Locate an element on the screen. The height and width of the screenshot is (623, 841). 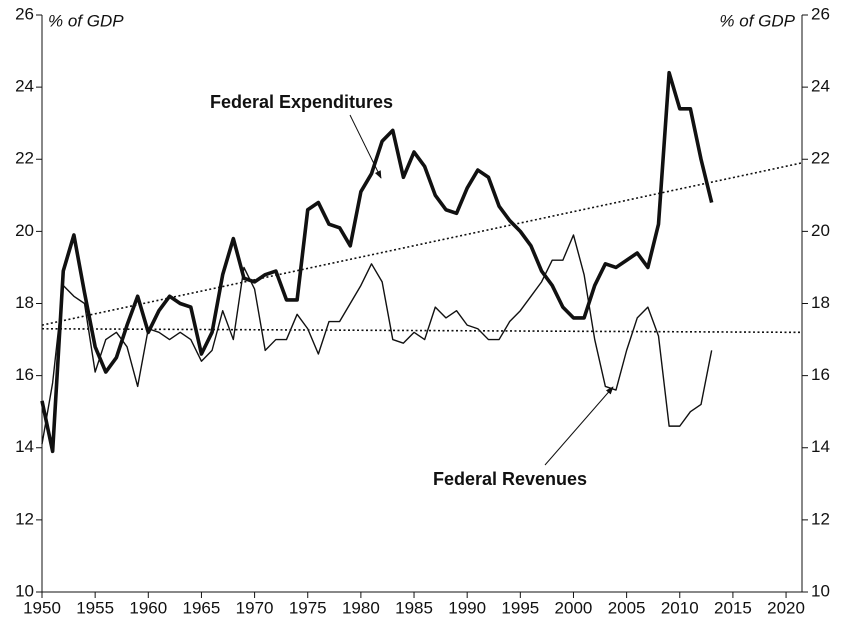
y-tick-label: 12 is located at coordinates (24, 518).